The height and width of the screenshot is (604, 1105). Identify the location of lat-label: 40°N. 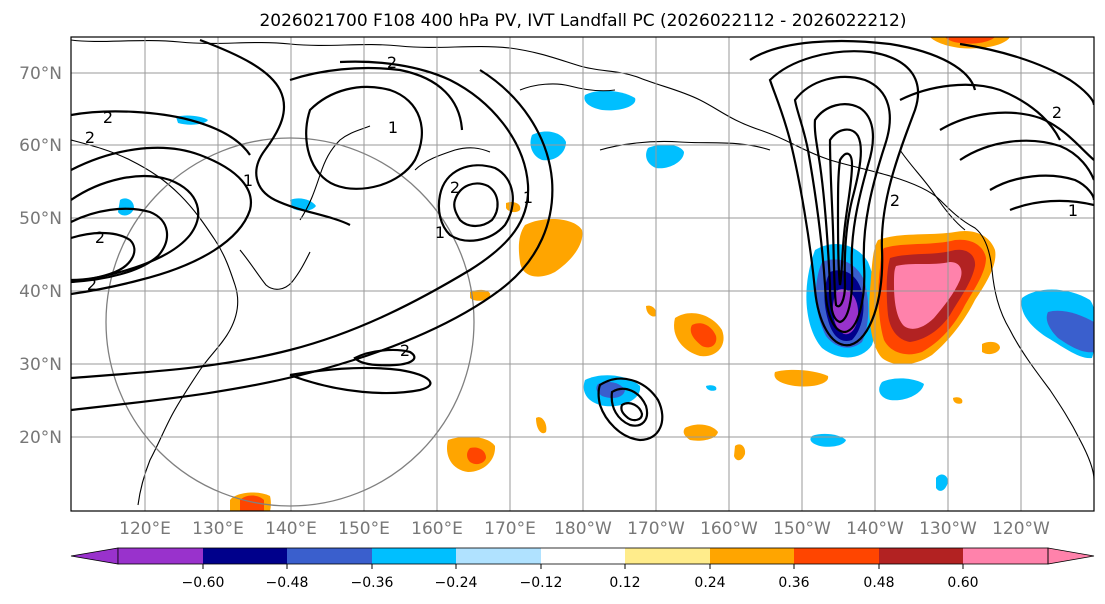
(40, 292).